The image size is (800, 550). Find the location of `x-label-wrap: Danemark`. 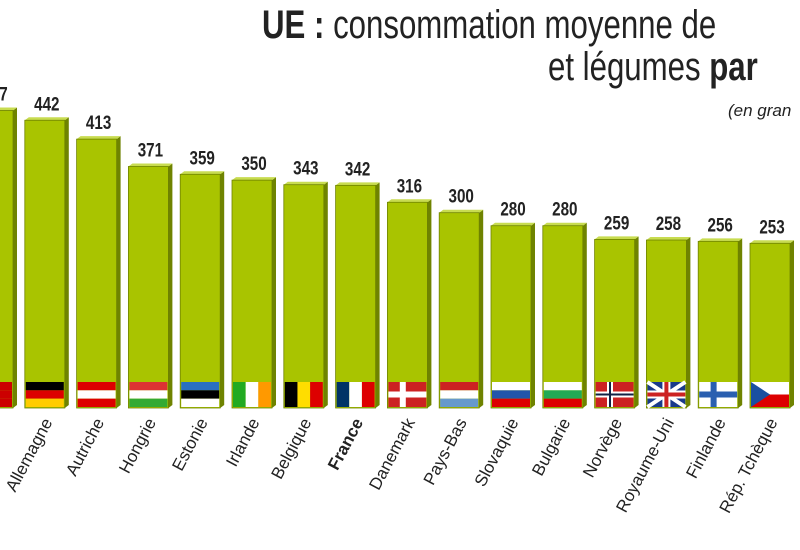

x-label-wrap: Danemark is located at coordinates (392, 454).